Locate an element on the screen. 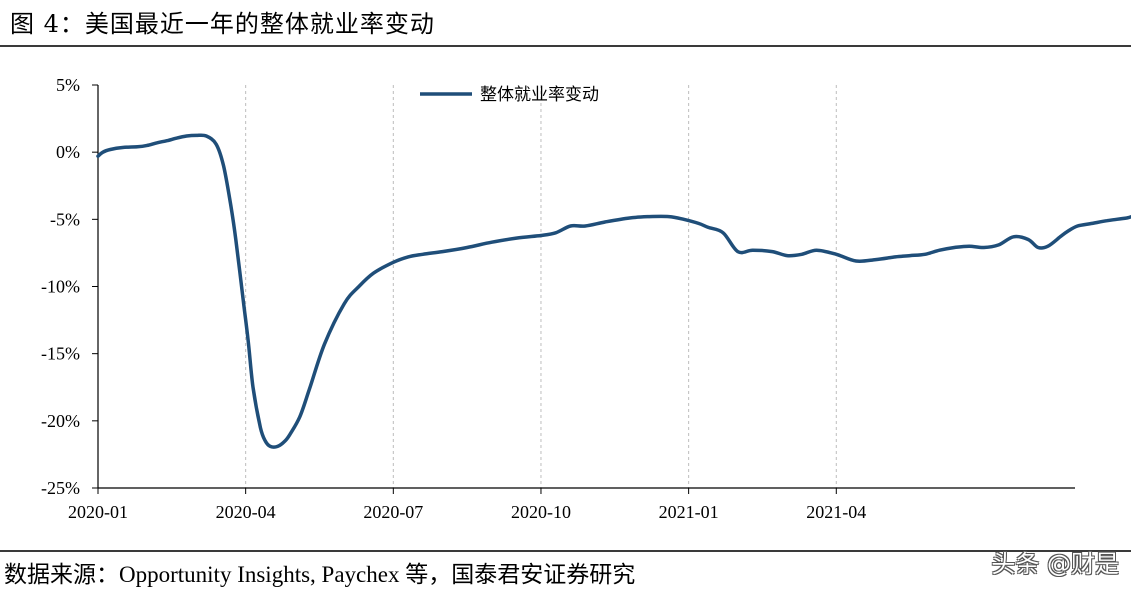  legend-label: 整体就业率变动 is located at coordinates (539, 95).